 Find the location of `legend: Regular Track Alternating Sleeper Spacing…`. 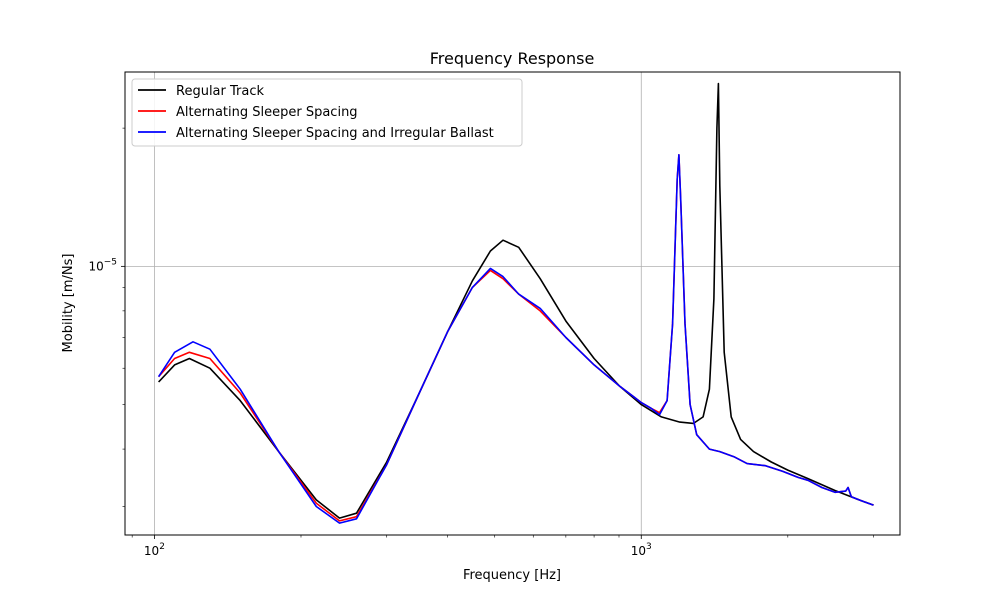

legend: Regular Track Alternating Sleeper Spacing… is located at coordinates (327, 112).